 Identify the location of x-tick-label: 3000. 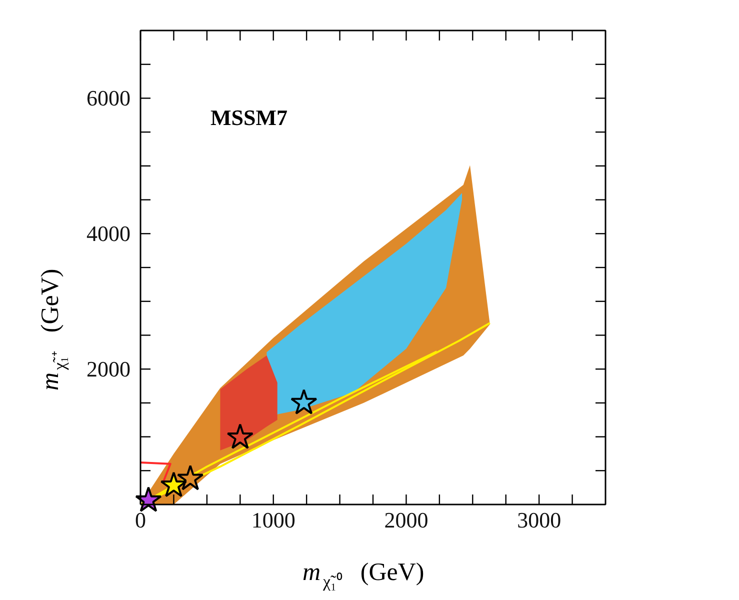
(539, 520).